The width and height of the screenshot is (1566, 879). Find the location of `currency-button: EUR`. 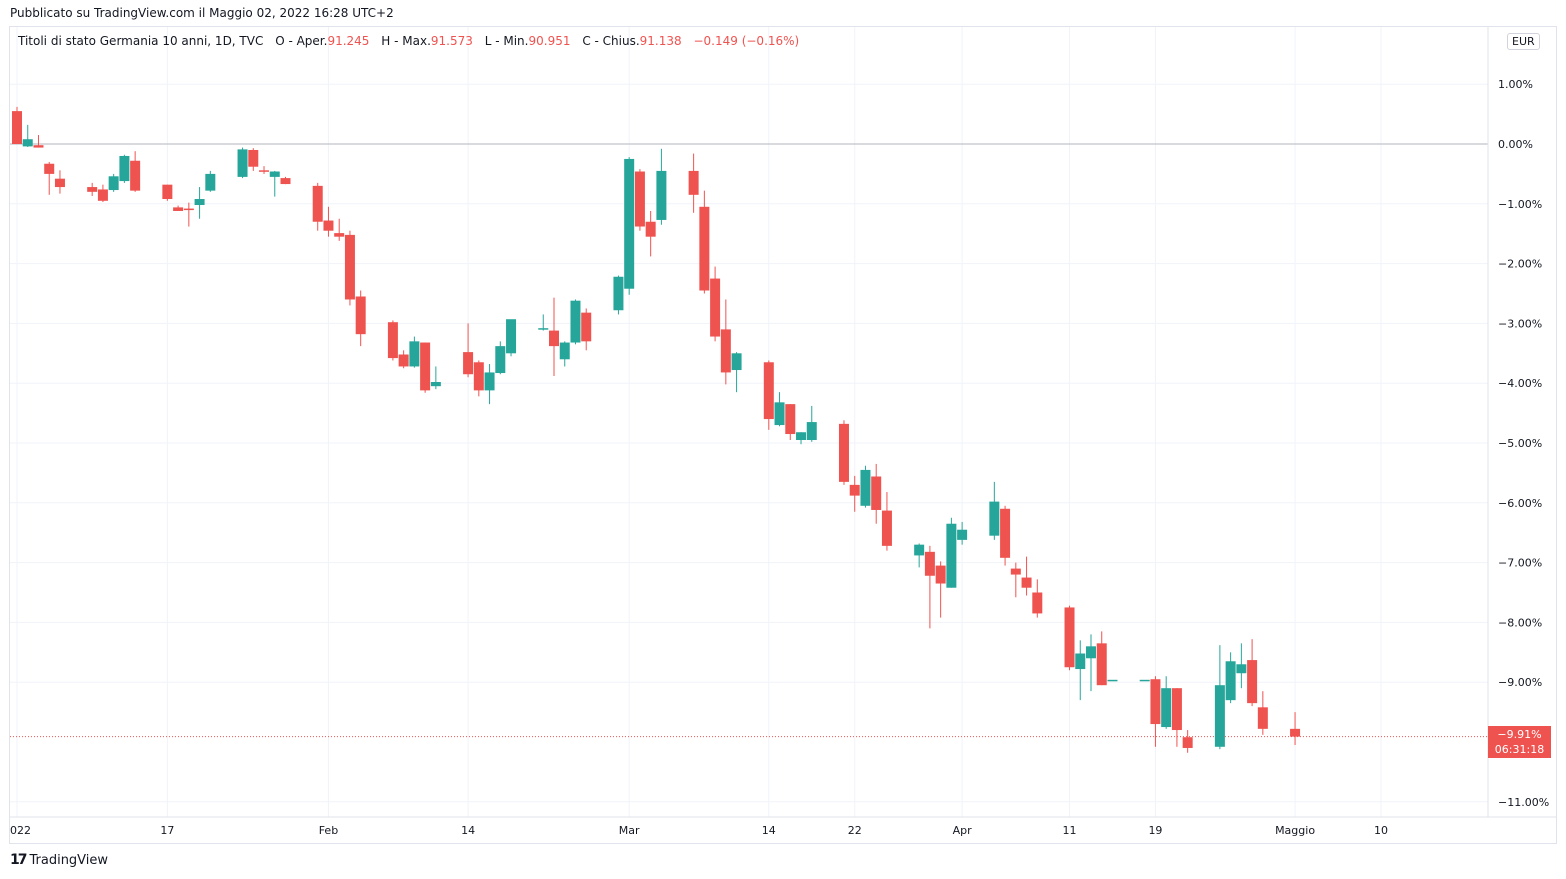

currency-button: EUR is located at coordinates (1523, 41).